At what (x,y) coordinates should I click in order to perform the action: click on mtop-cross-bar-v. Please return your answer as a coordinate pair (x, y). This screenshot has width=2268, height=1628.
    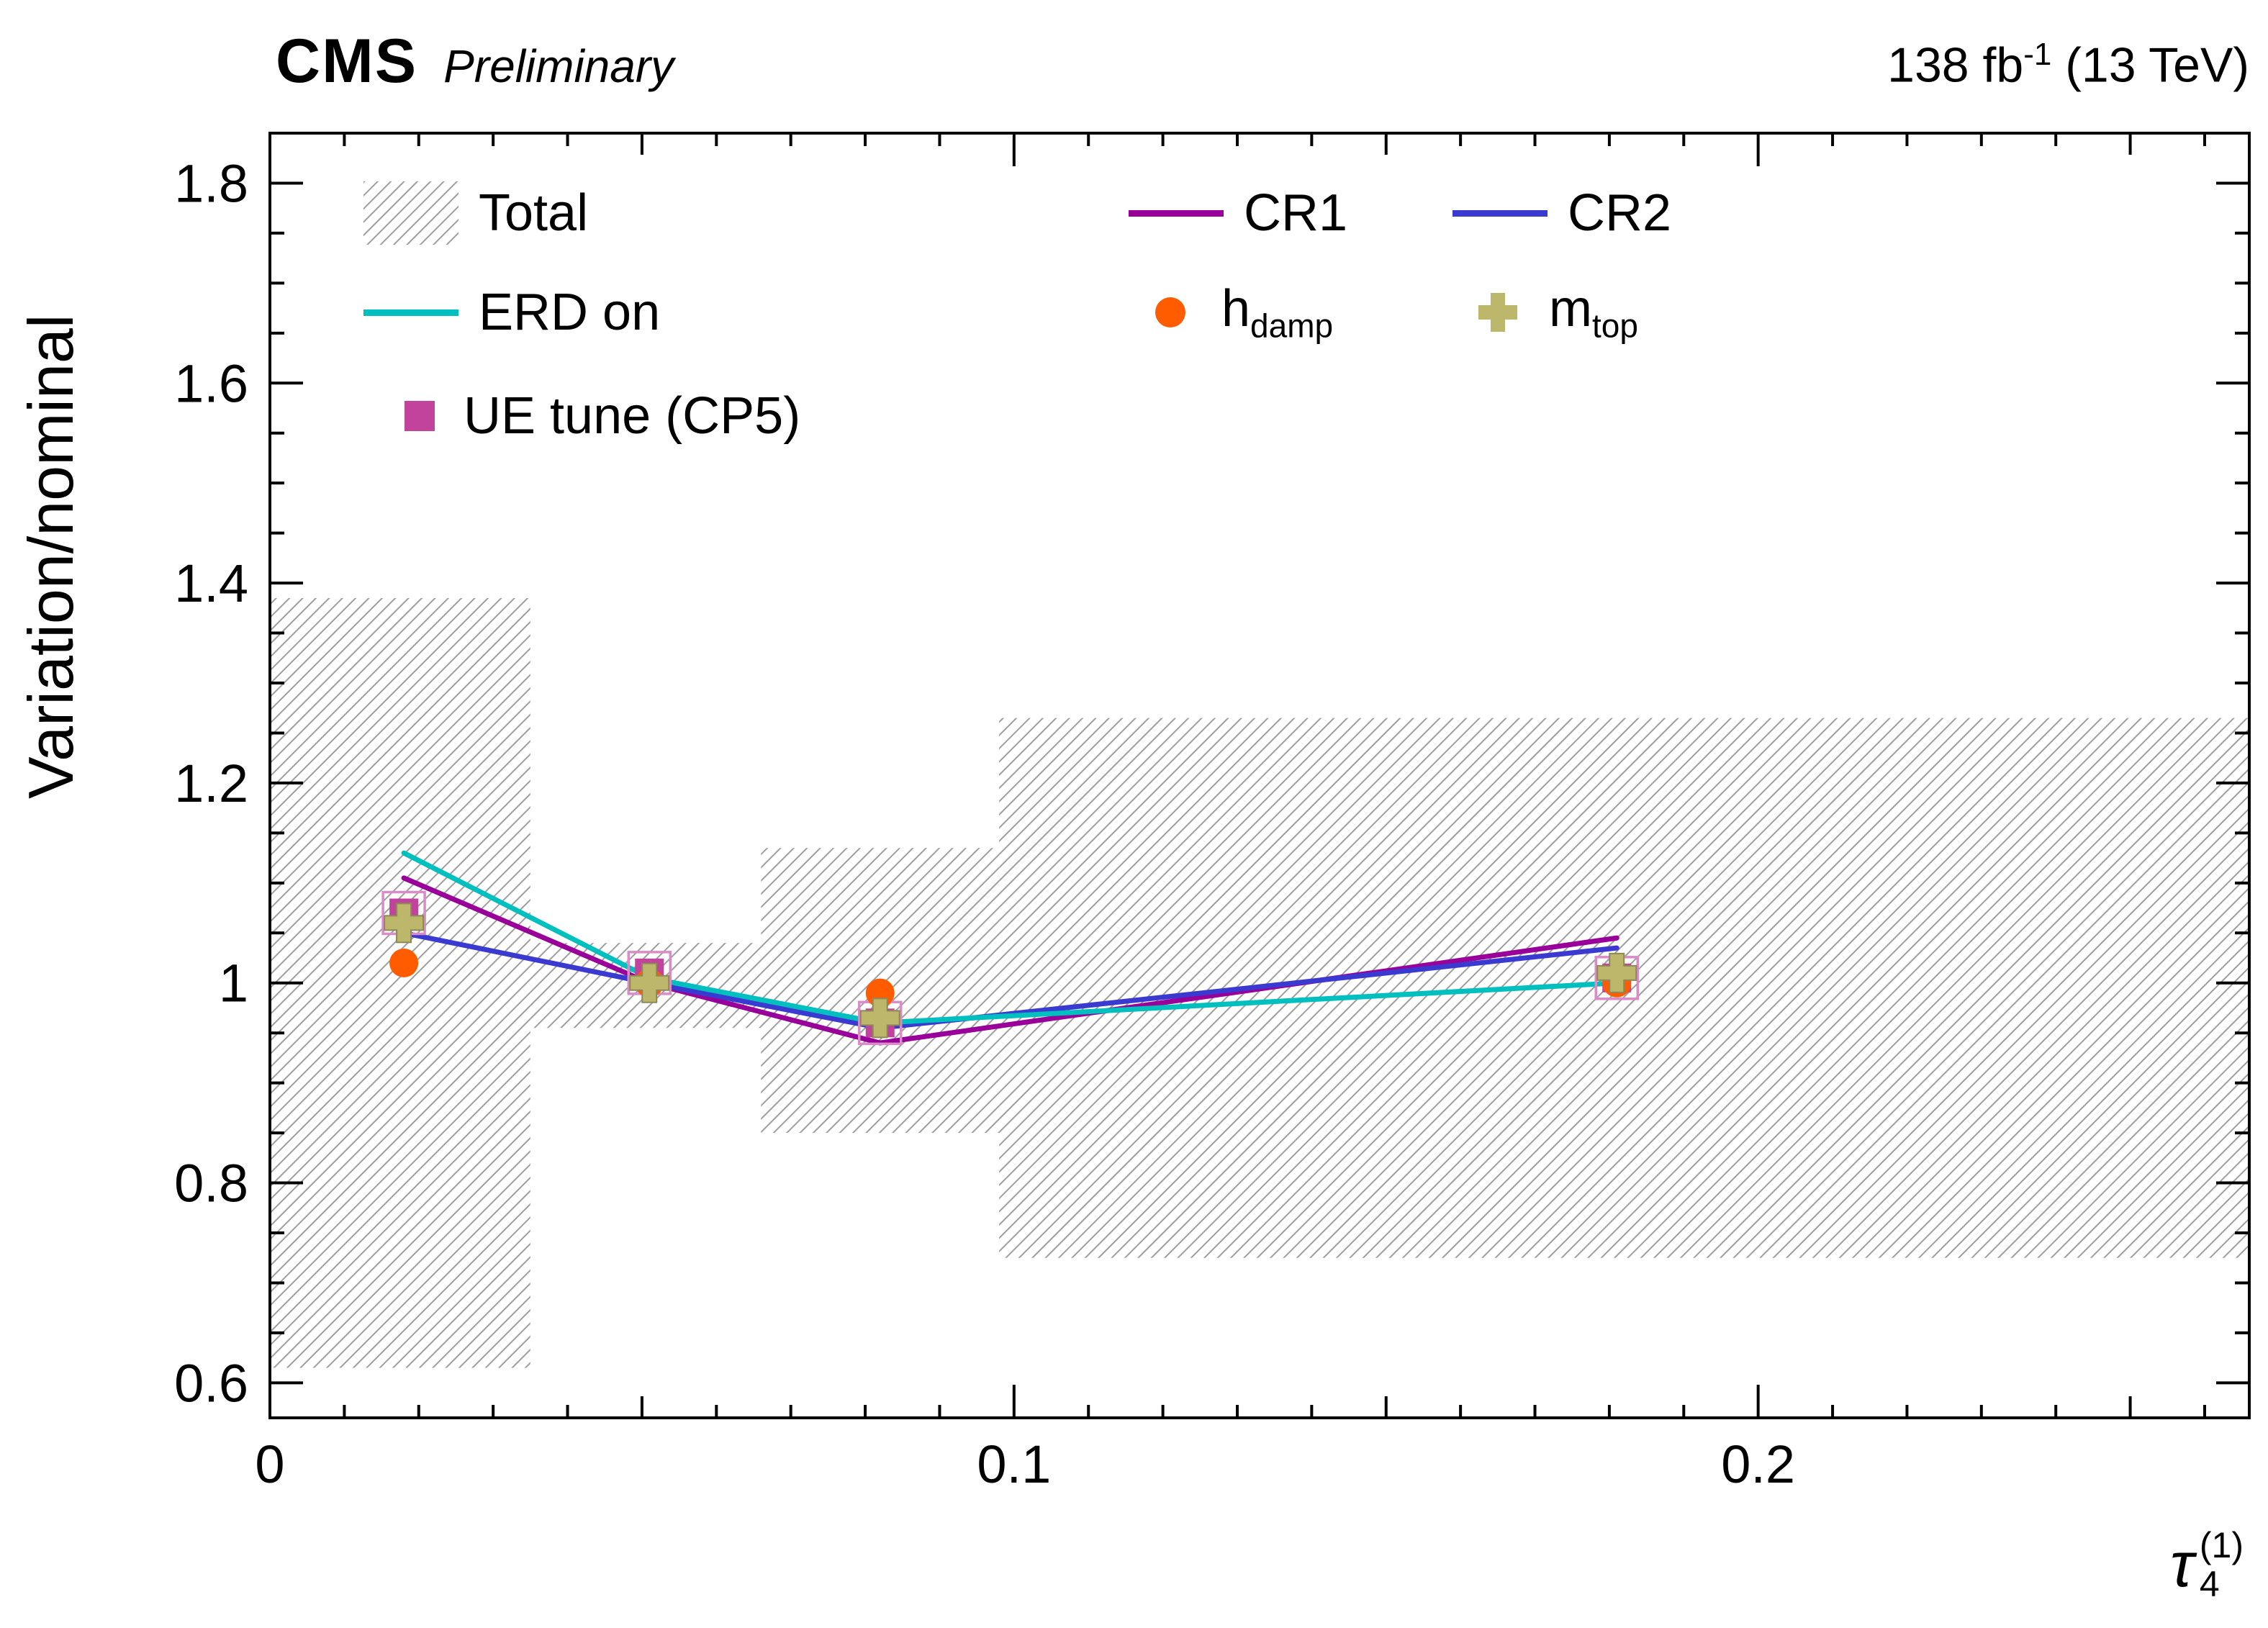
    Looking at the image, I should click on (1498, 312).